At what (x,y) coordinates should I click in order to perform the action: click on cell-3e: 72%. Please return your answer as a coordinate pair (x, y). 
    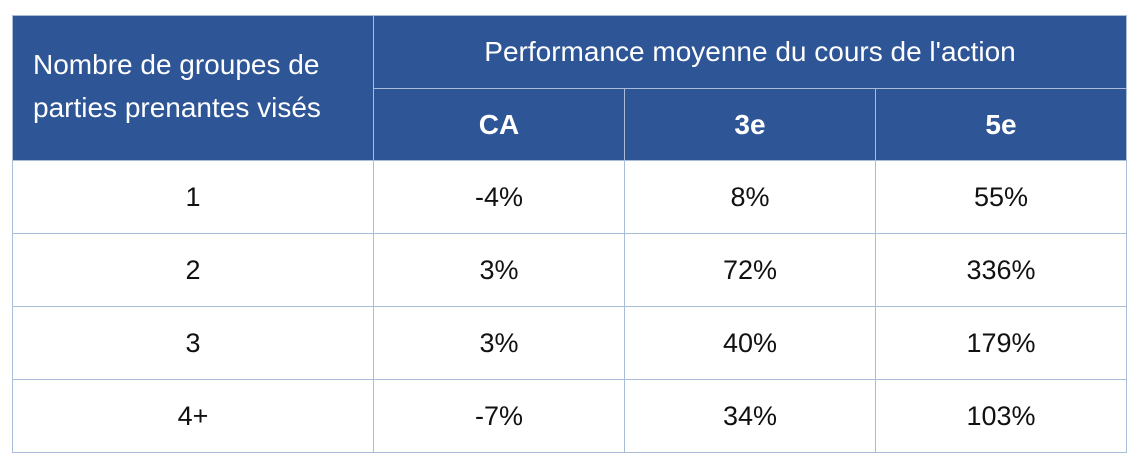
    Looking at the image, I should click on (750, 270).